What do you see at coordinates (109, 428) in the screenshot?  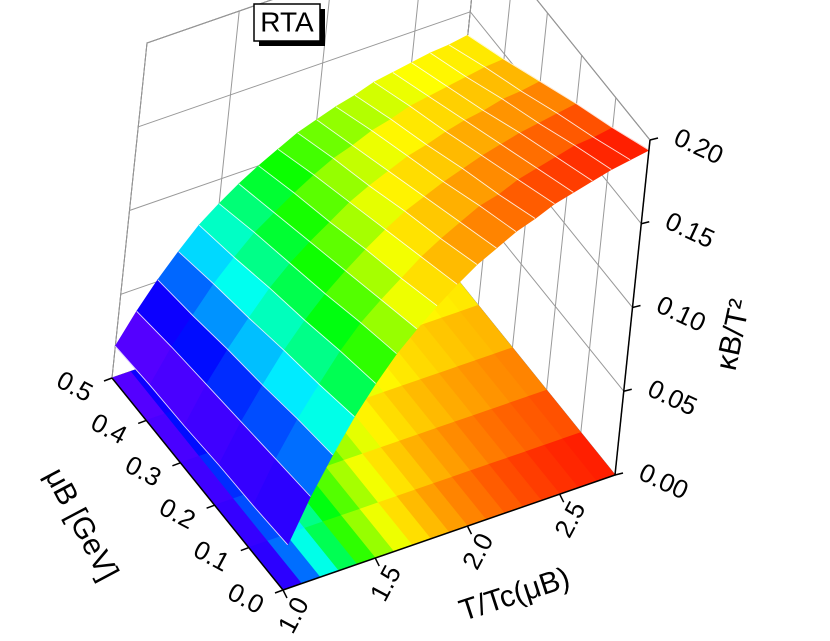 I see `y-tick-label: 0.4` at bounding box center [109, 428].